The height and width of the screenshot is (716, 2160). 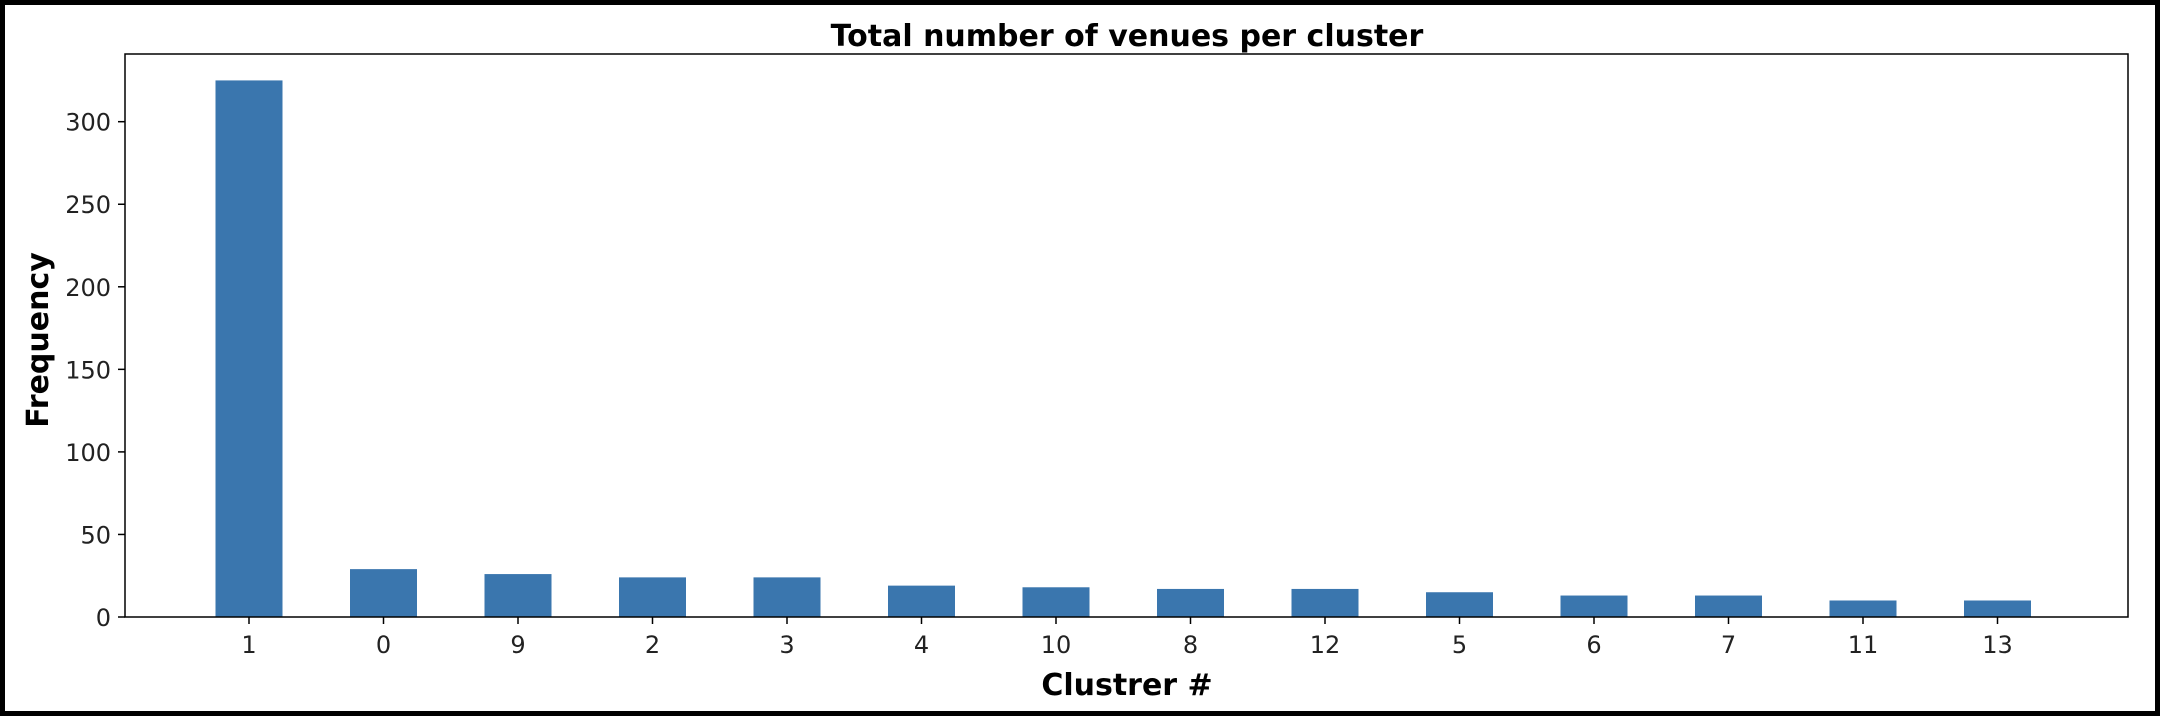 What do you see at coordinates (95, 535) in the screenshot?
I see `y-tick-label: 50` at bounding box center [95, 535].